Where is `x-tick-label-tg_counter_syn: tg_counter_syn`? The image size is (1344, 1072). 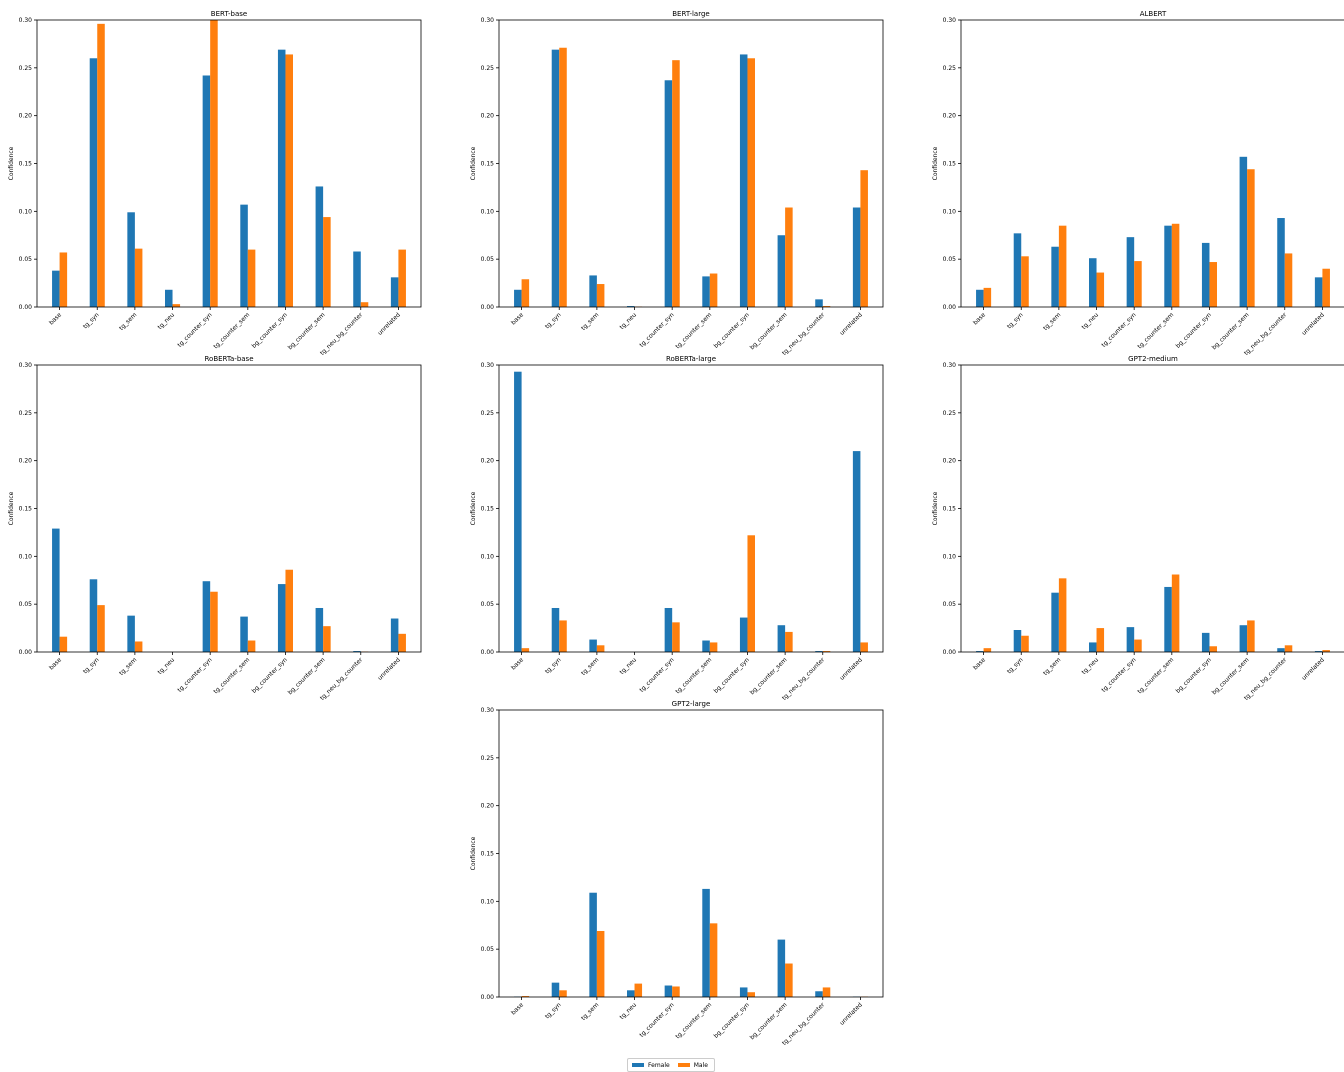 x-tick-label-tg_counter_syn: tg_counter_syn is located at coordinates (656, 1019).